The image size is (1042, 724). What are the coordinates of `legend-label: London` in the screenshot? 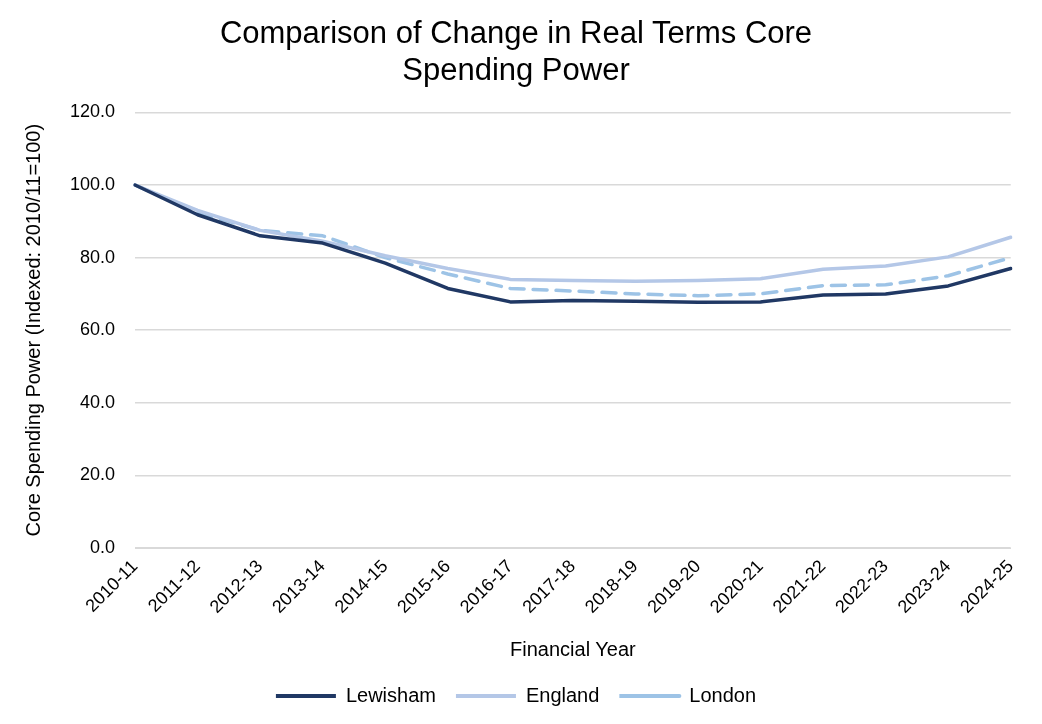 It's located at (723, 694).